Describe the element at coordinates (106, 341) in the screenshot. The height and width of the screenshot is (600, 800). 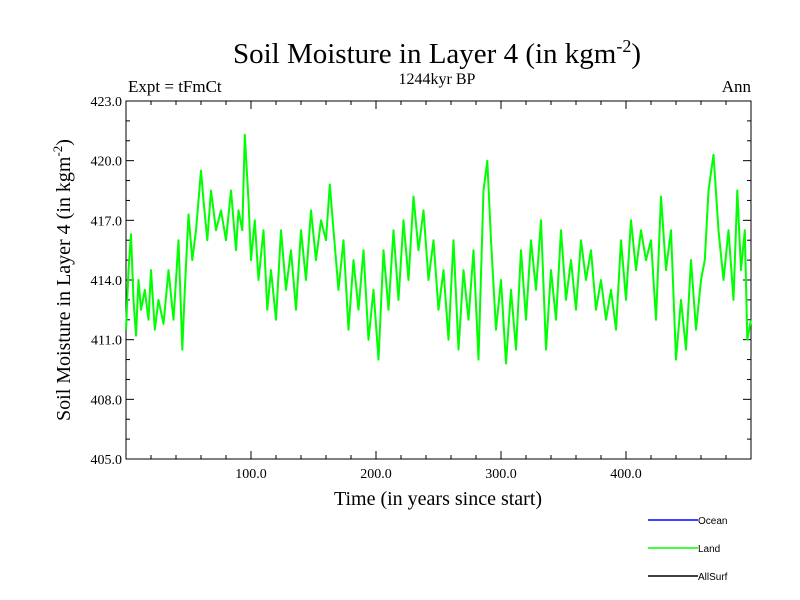
I see `y-tick-label: 411.0` at that location.